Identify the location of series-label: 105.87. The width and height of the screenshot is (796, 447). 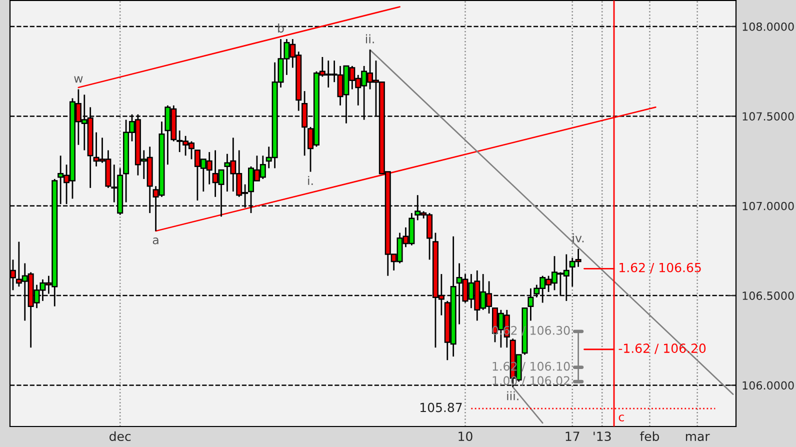
(441, 407).